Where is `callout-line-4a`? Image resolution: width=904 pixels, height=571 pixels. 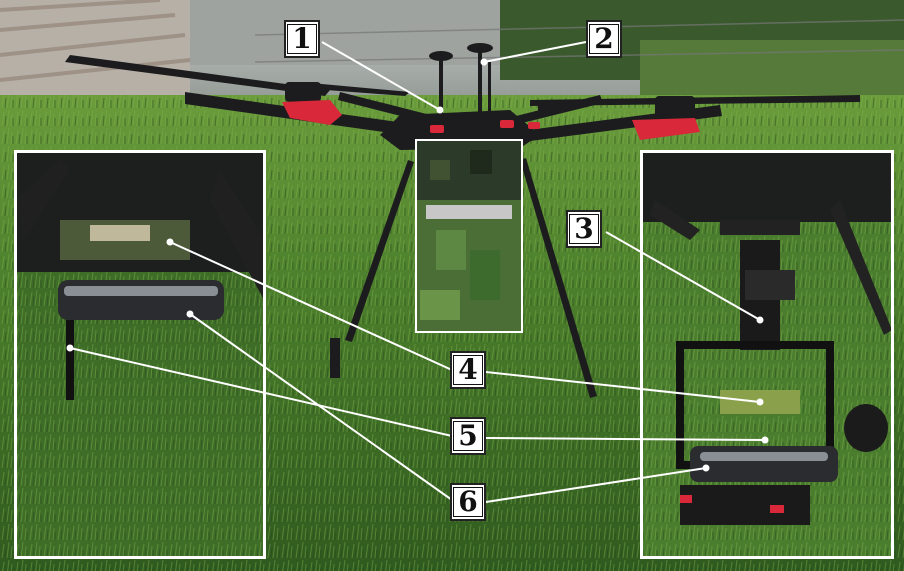
callout-line-4a is located at coordinates (311, 306).